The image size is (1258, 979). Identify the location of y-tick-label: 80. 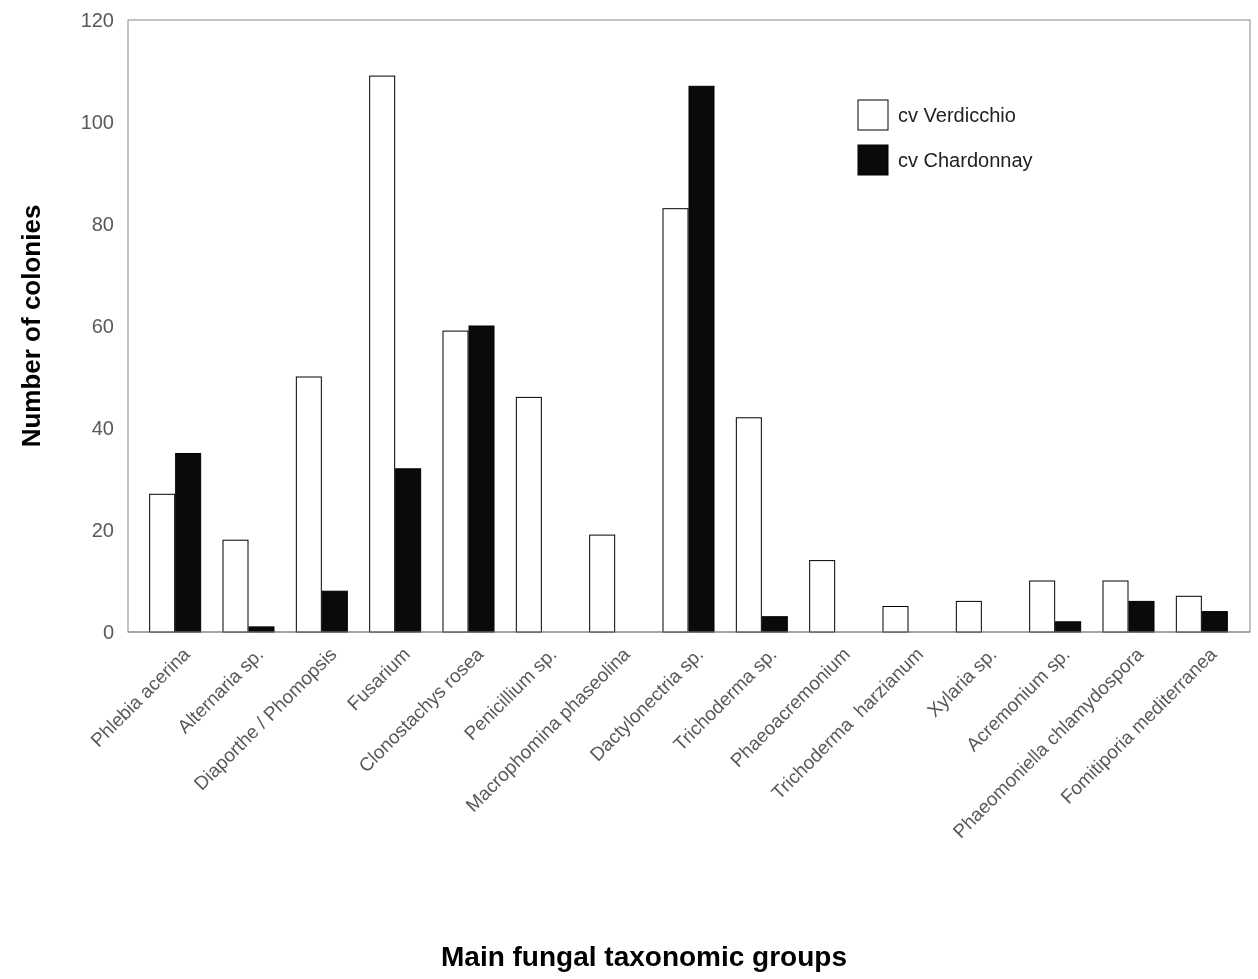
(102, 224).